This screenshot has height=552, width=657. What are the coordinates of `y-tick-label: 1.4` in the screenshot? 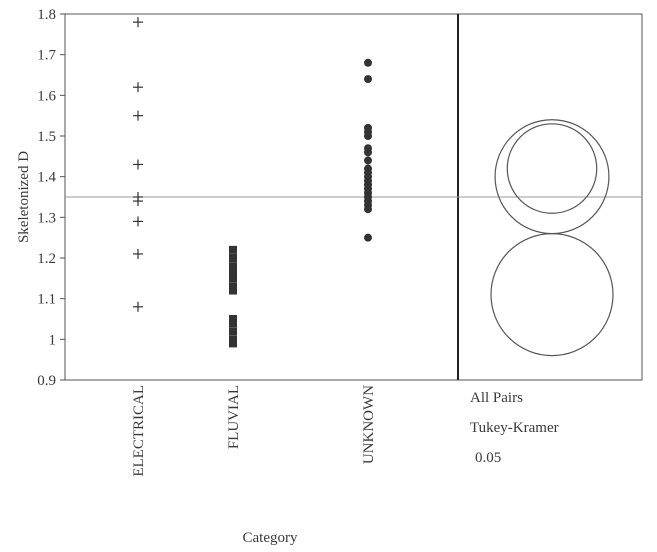 It's located at (46, 178).